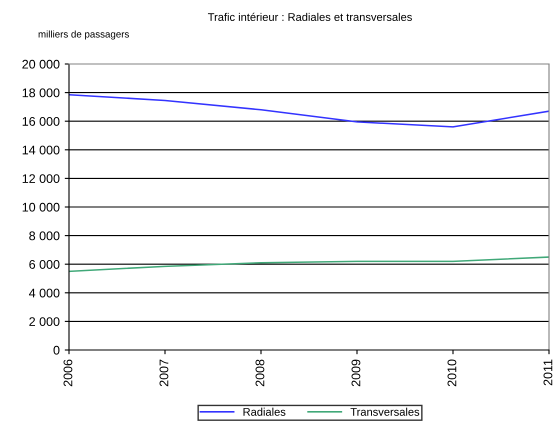  What do you see at coordinates (41, 93) in the screenshot?
I see `y-tick-label: 18 000` at bounding box center [41, 93].